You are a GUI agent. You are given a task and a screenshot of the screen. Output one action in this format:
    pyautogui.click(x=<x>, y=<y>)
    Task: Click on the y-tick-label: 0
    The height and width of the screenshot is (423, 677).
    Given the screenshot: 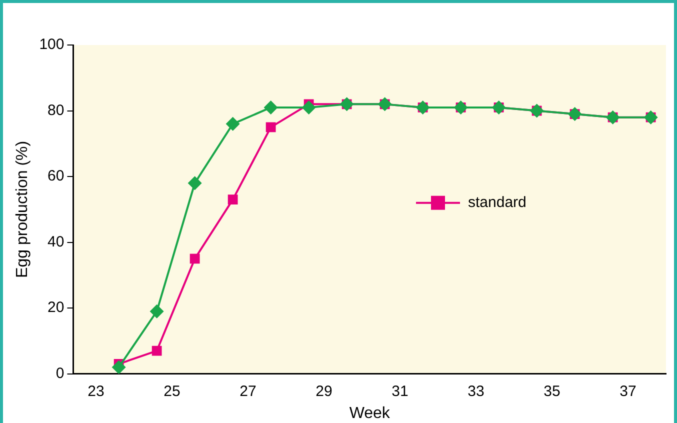 What is the action you would take?
    pyautogui.click(x=60, y=373)
    